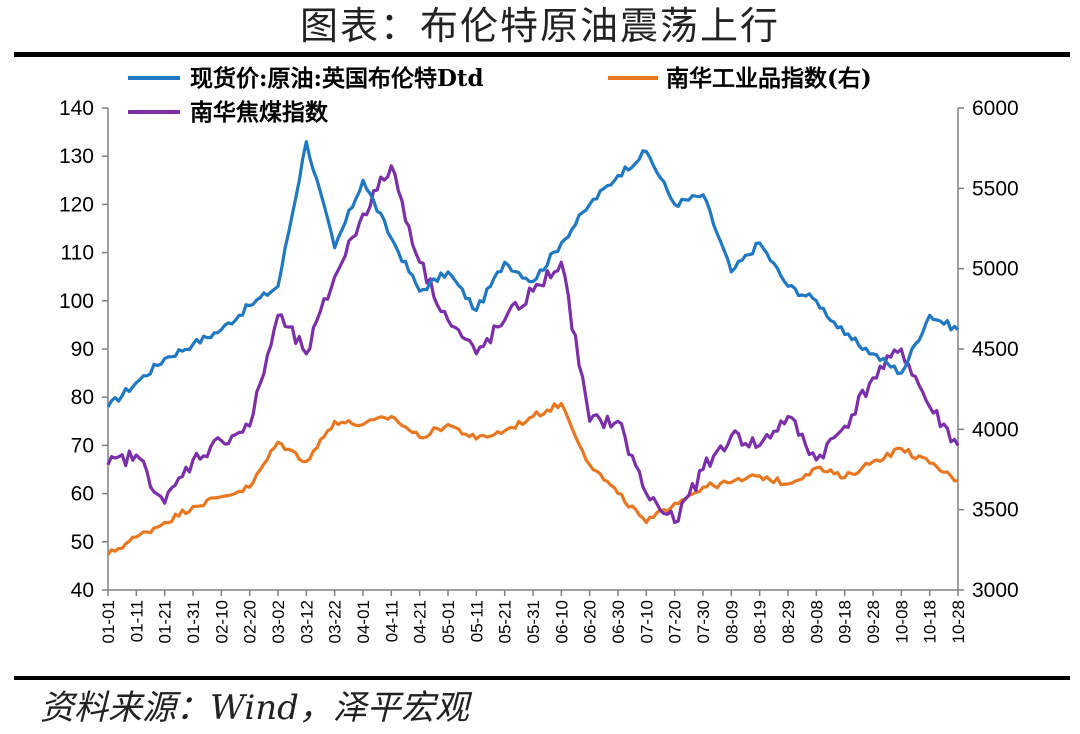  What do you see at coordinates (420, 621) in the screenshot?
I see `x-tick-label: 04-21` at bounding box center [420, 621].